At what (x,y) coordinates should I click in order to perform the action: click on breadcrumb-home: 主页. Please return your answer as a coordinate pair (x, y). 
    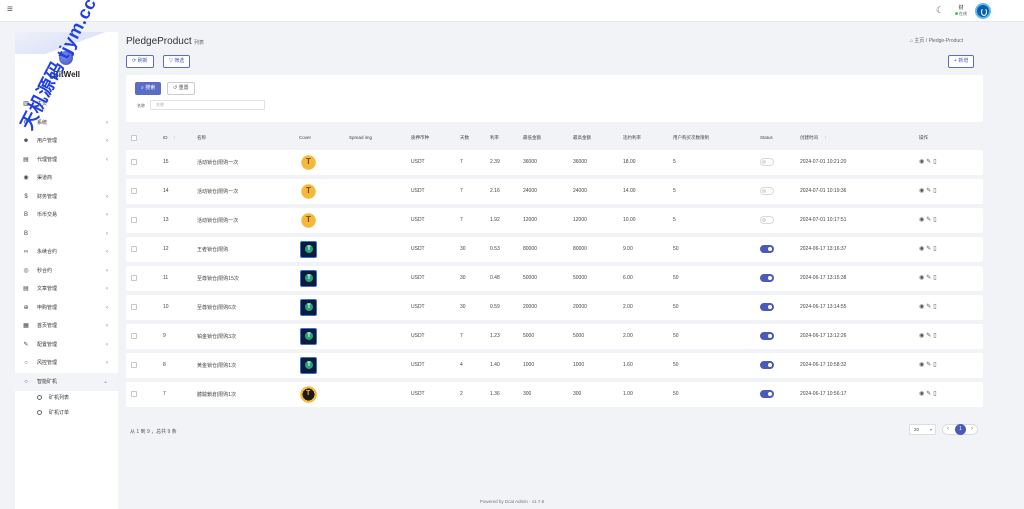
    Looking at the image, I should click on (919, 41).